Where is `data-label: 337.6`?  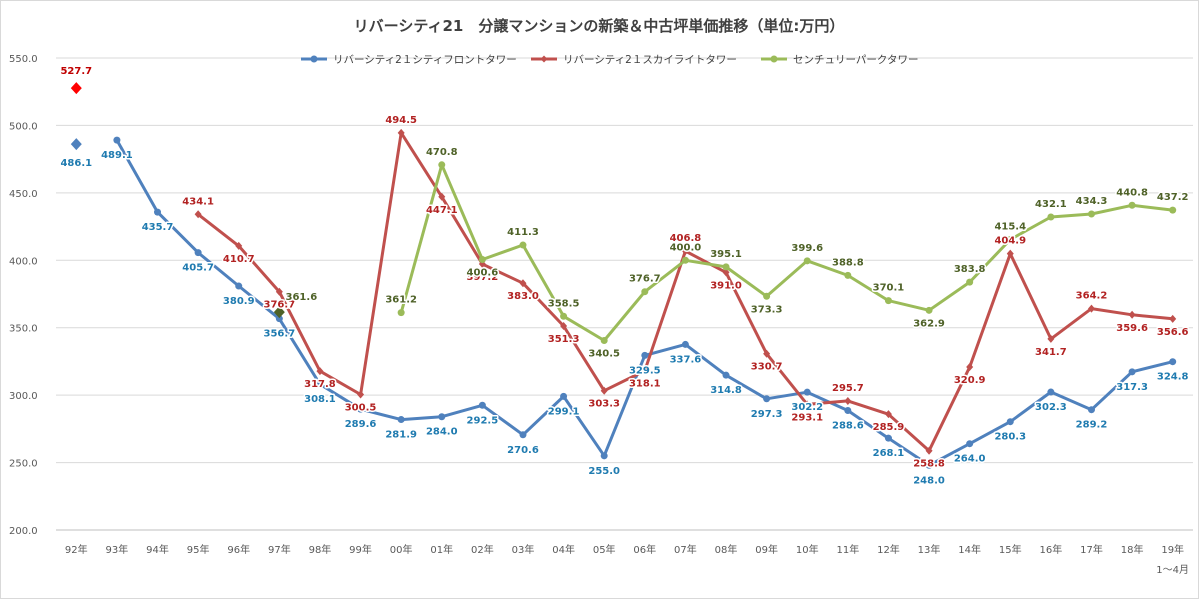
data-label: 337.6 is located at coordinates (686, 359).